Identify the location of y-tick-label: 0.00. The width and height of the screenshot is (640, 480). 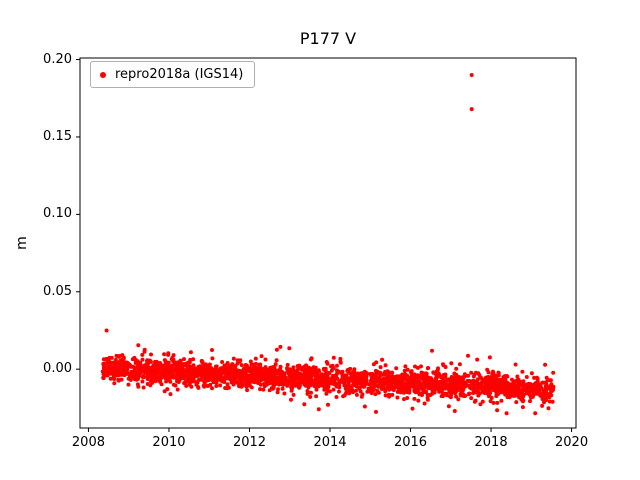
(57, 369).